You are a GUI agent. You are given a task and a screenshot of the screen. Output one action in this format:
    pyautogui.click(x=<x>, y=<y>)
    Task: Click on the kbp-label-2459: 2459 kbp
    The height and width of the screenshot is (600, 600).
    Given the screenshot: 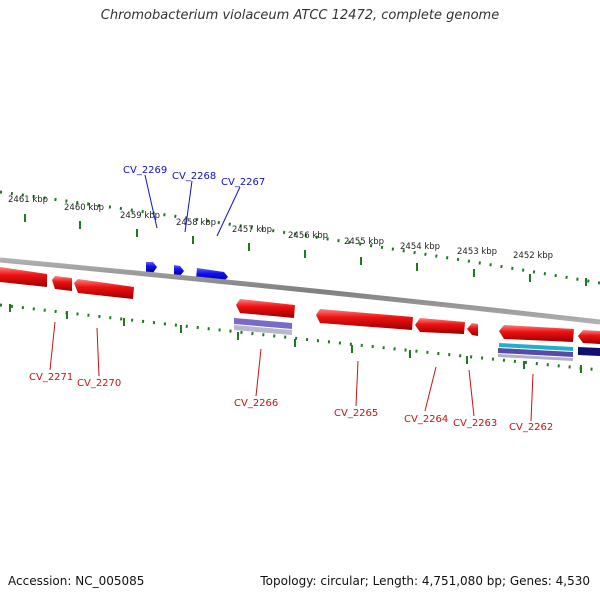 What is the action you would take?
    pyautogui.click(x=140, y=216)
    